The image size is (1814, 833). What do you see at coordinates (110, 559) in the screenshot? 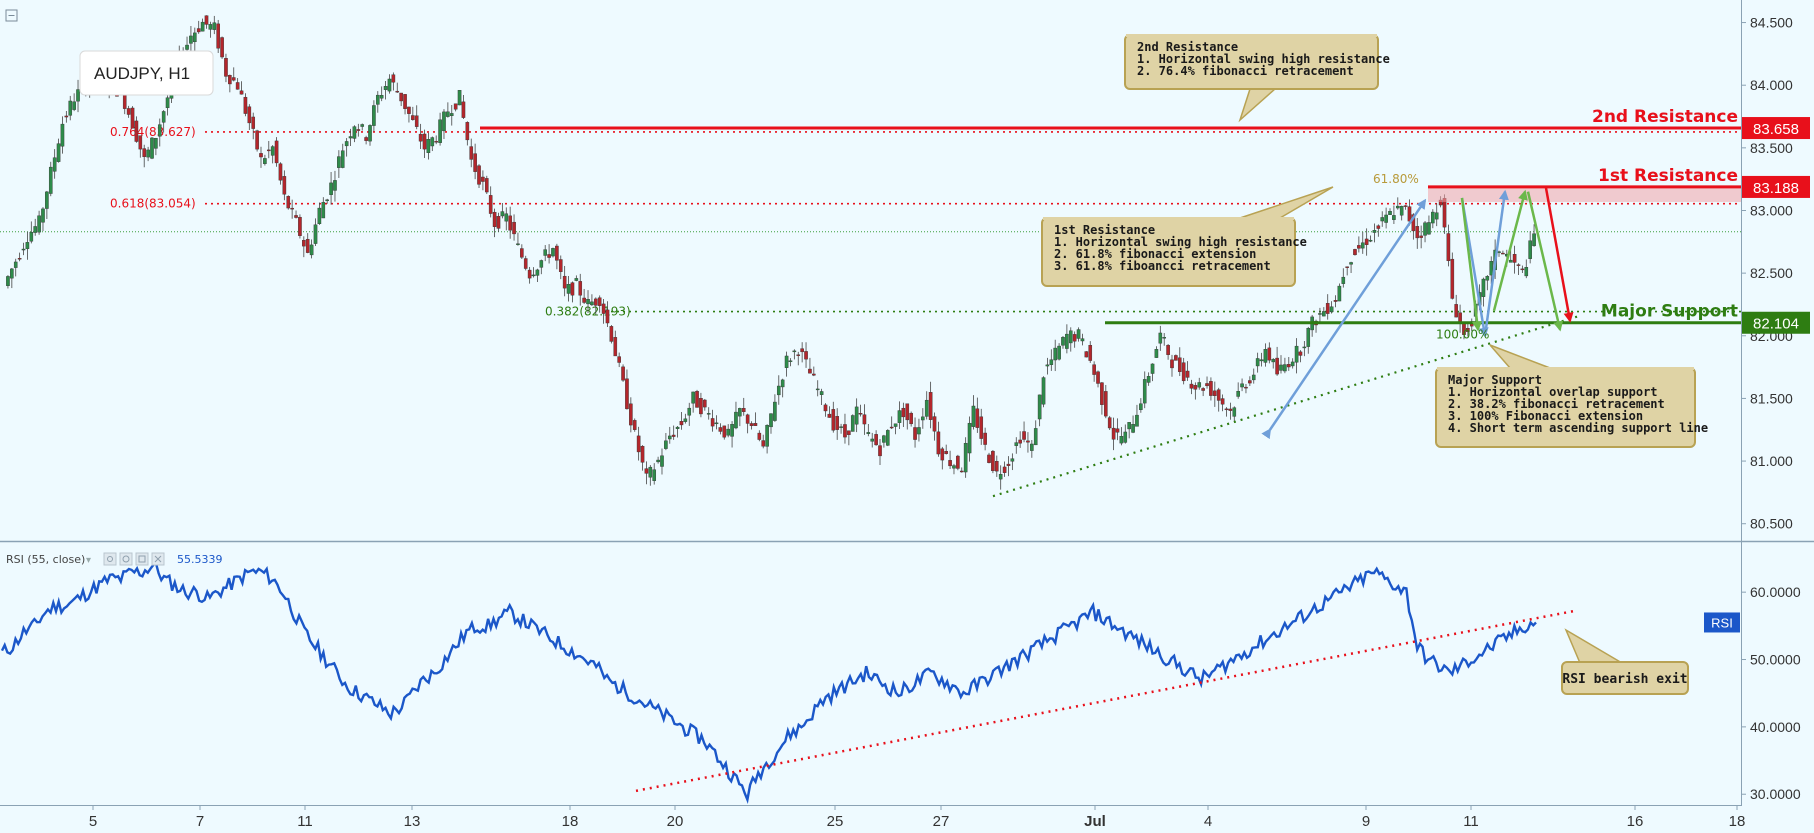
I see `legend-eye-icon` at bounding box center [110, 559].